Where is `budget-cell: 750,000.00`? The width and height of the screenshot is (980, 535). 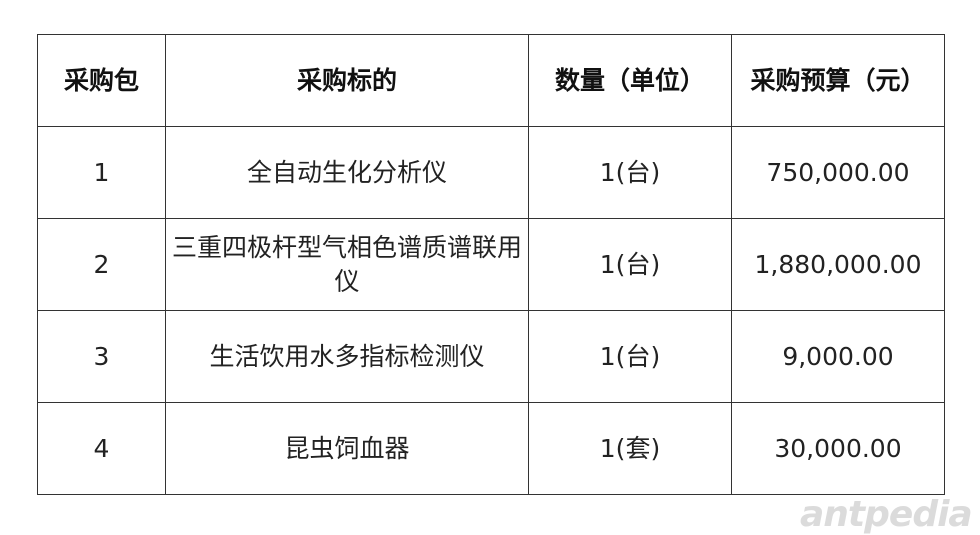
budget-cell: 750,000.00 is located at coordinates (838, 172).